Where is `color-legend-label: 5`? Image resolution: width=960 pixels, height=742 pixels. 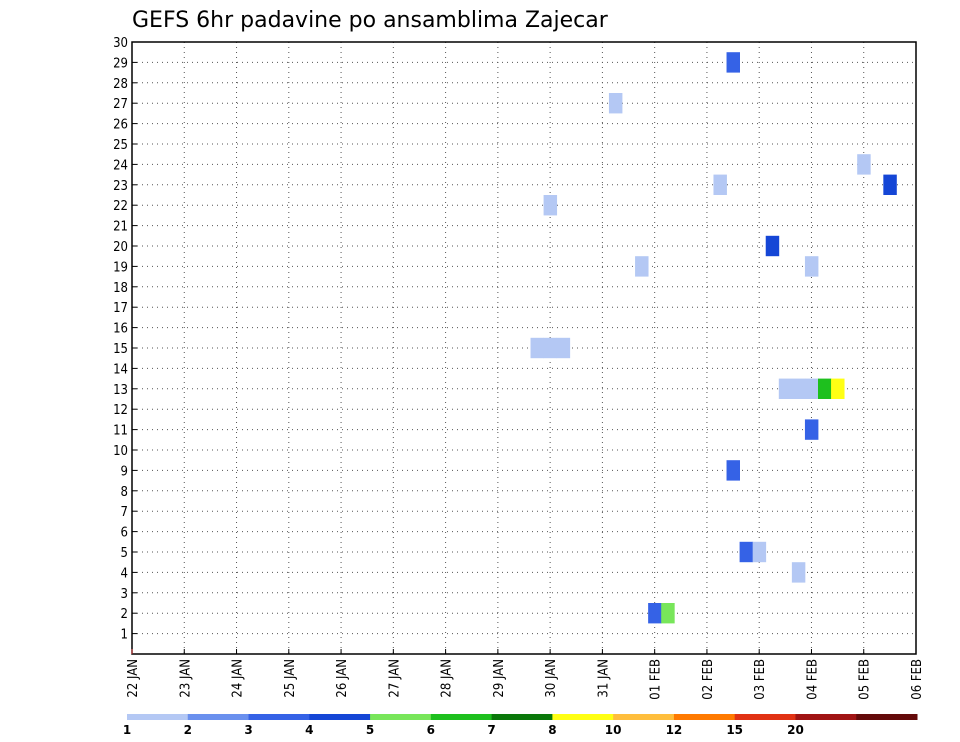 color-legend-label: 5 is located at coordinates (370, 730).